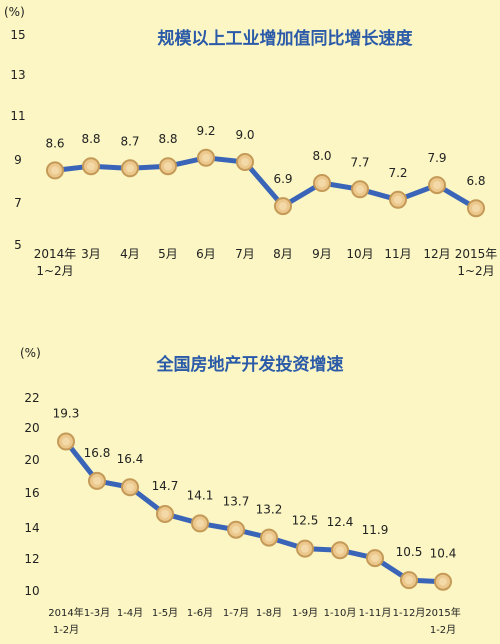  Describe the element at coordinates (436, 254) in the screenshot. I see `x-tick-label: 12月` at that location.